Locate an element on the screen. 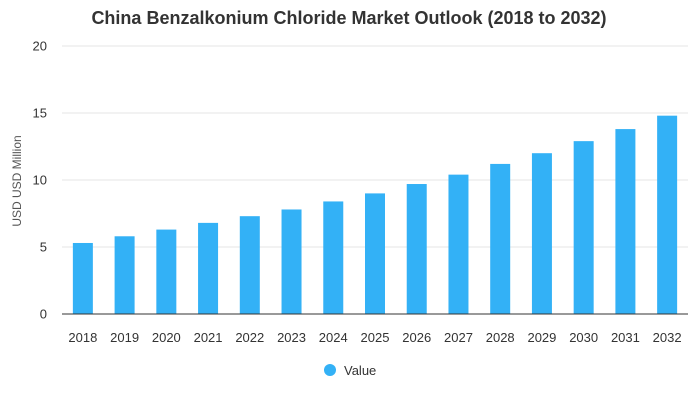  bar-2018 is located at coordinates (82, 278).